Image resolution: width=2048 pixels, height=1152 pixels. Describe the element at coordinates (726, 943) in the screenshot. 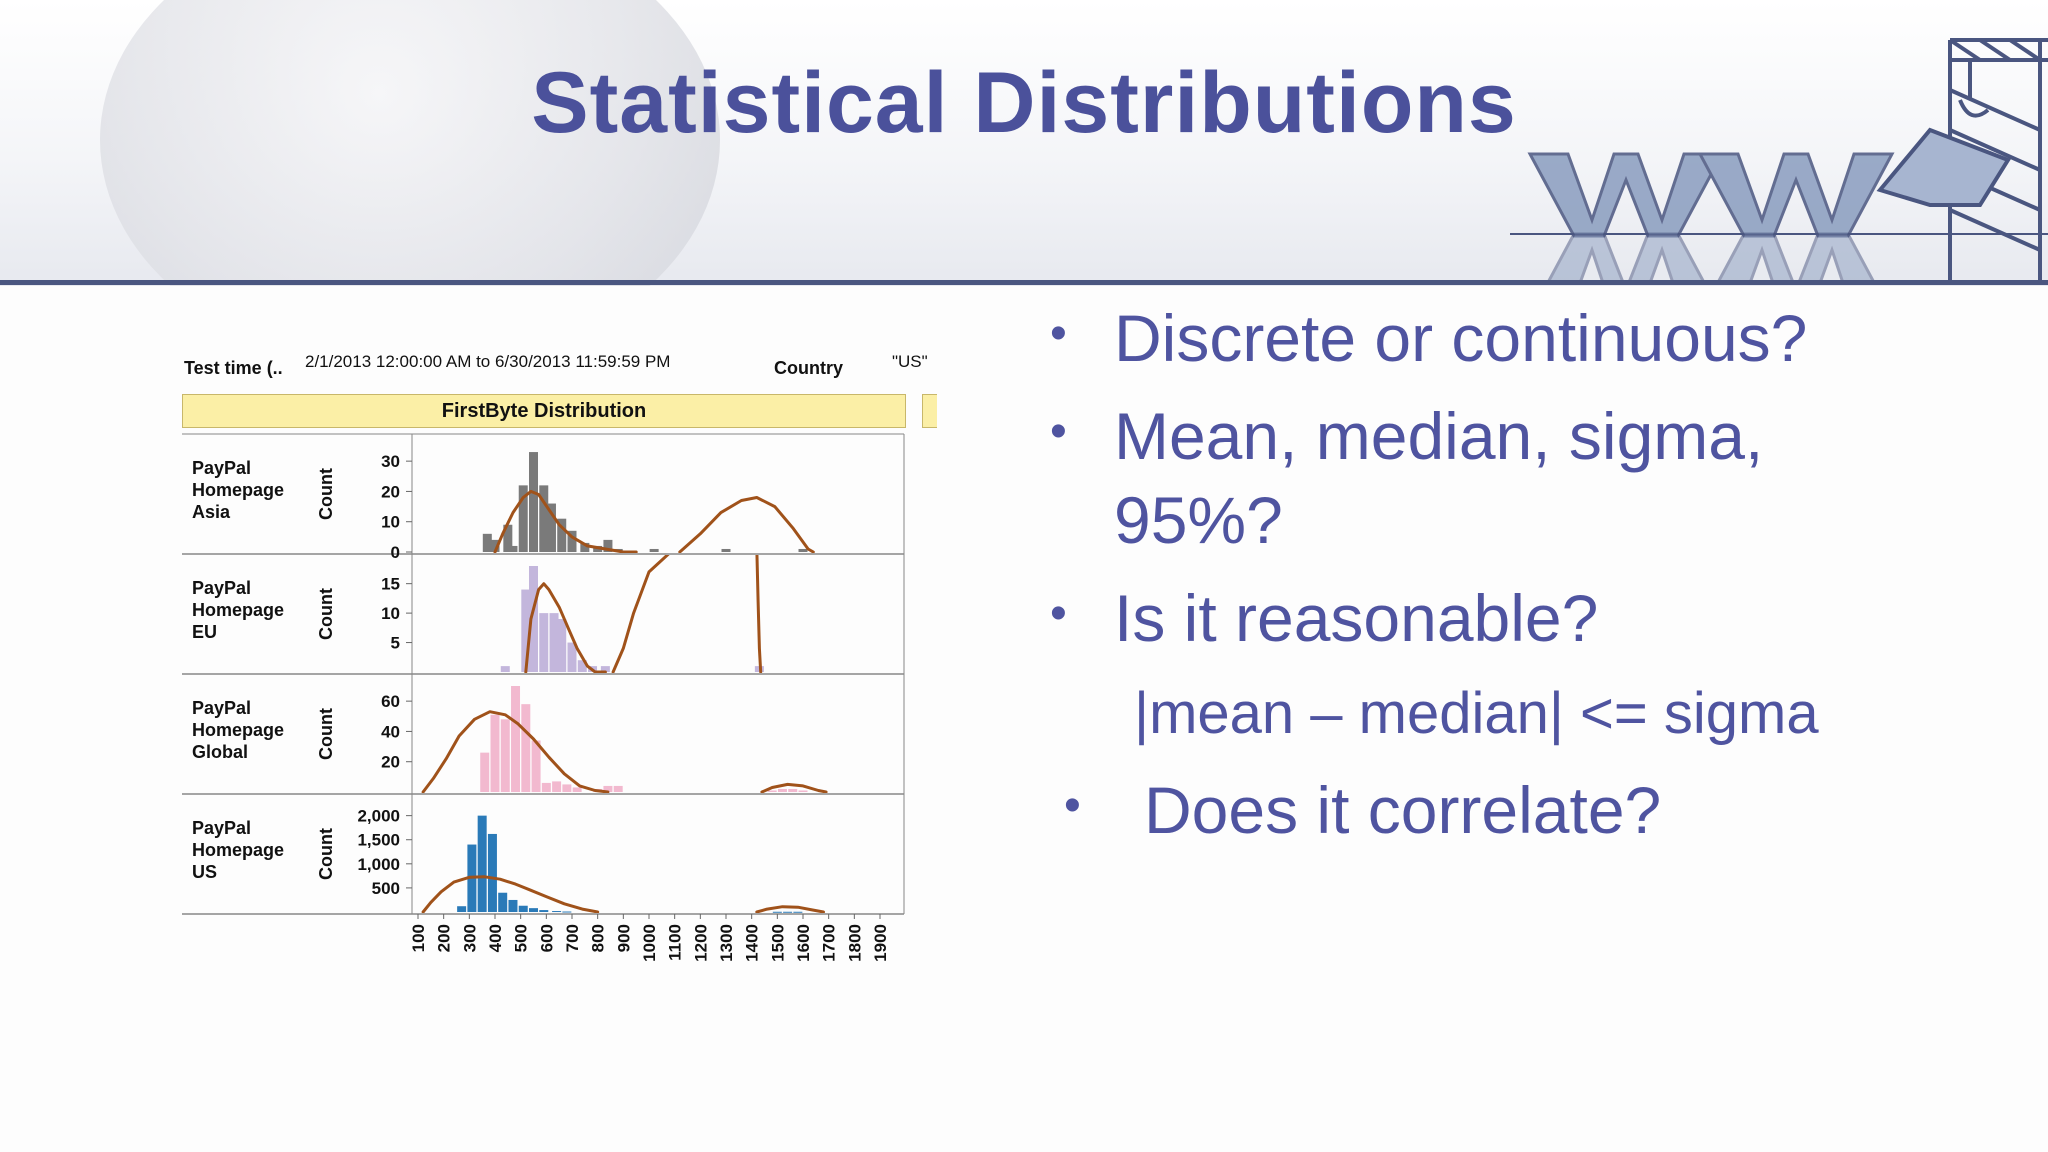

I see `x-tick-label: 1300` at that location.